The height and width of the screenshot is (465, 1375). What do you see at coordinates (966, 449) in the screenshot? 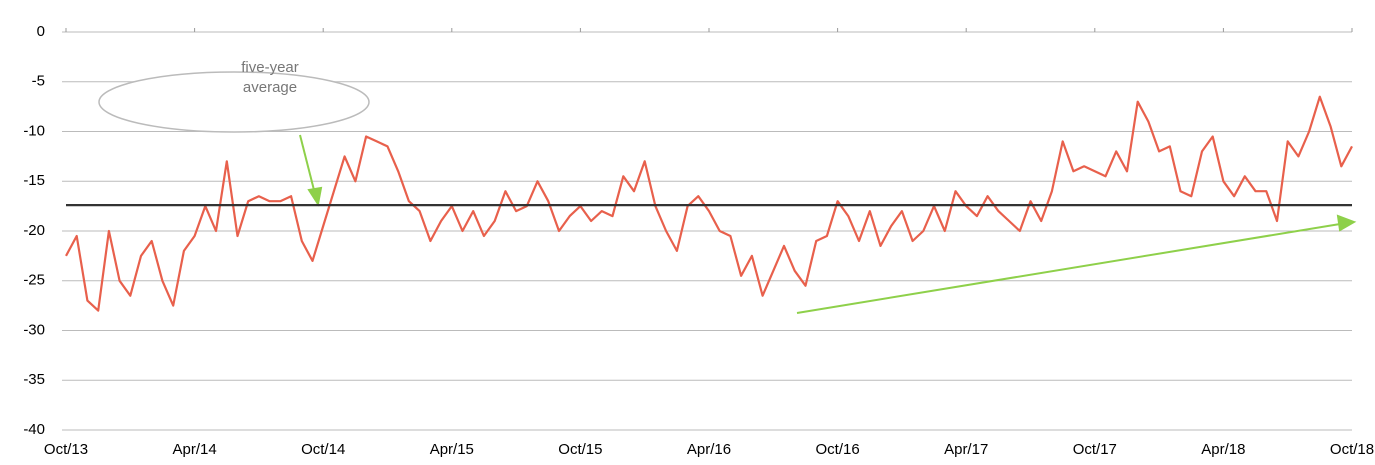
I see `x-tick-label: Apr/17` at bounding box center [966, 449].